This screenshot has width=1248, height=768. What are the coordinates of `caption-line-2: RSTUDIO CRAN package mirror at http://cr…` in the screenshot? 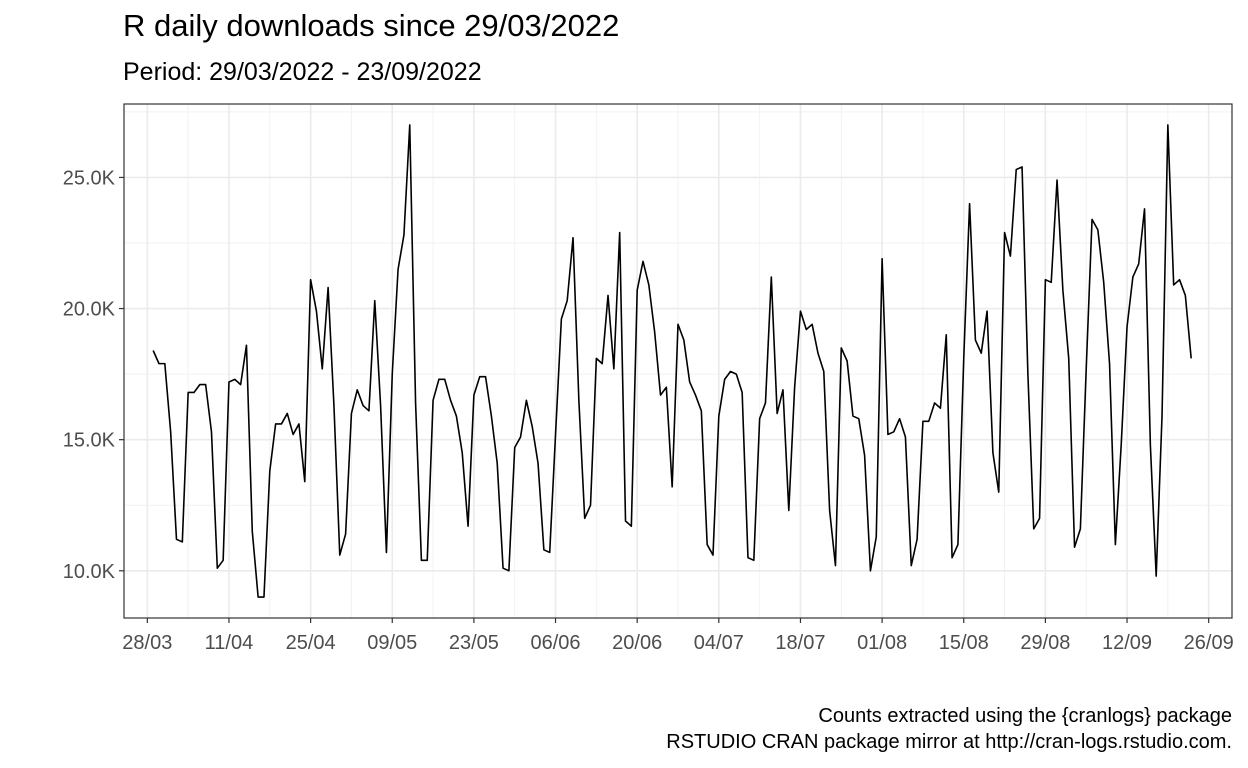 It's located at (949, 742).